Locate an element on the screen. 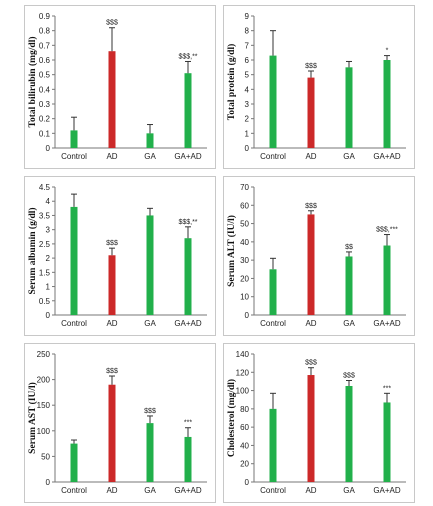 This screenshot has width=433, height=506. y-tick-label: 0.9 is located at coordinates (45, 16).